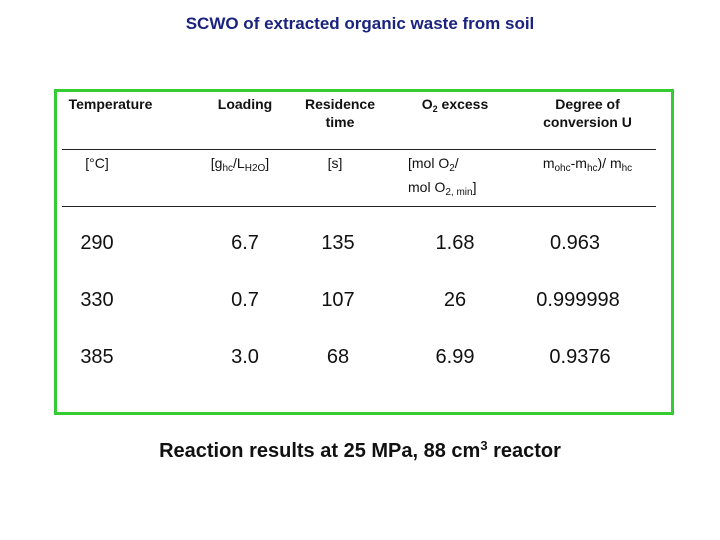  I want to click on header-residence: Residence time, so click(340, 113).